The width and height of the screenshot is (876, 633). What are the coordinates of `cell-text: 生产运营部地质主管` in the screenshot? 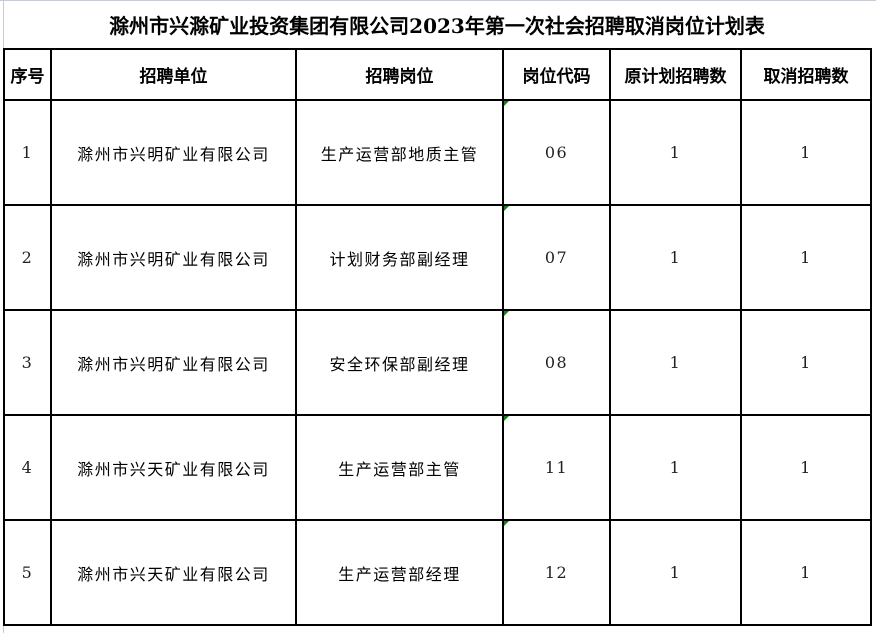 It's located at (399, 154).